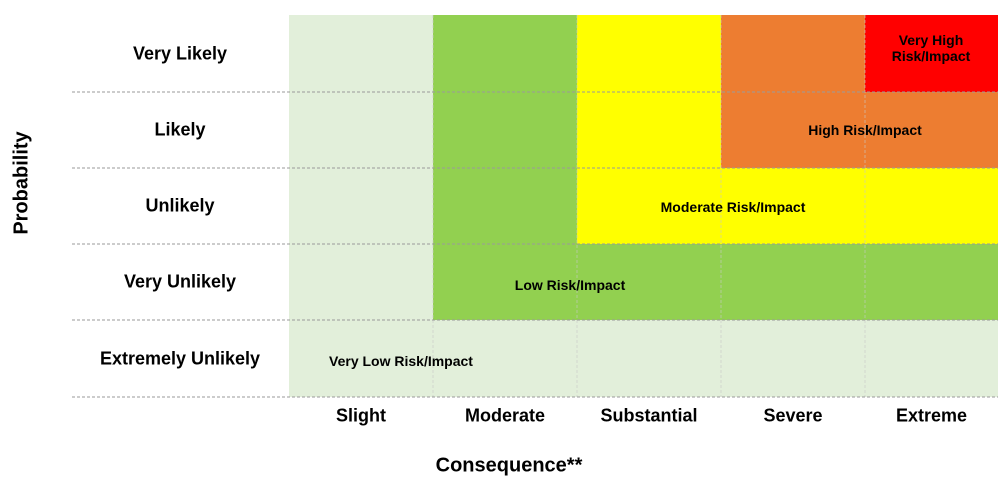  I want to click on x-axis-title: Consequence**, so click(509, 465).